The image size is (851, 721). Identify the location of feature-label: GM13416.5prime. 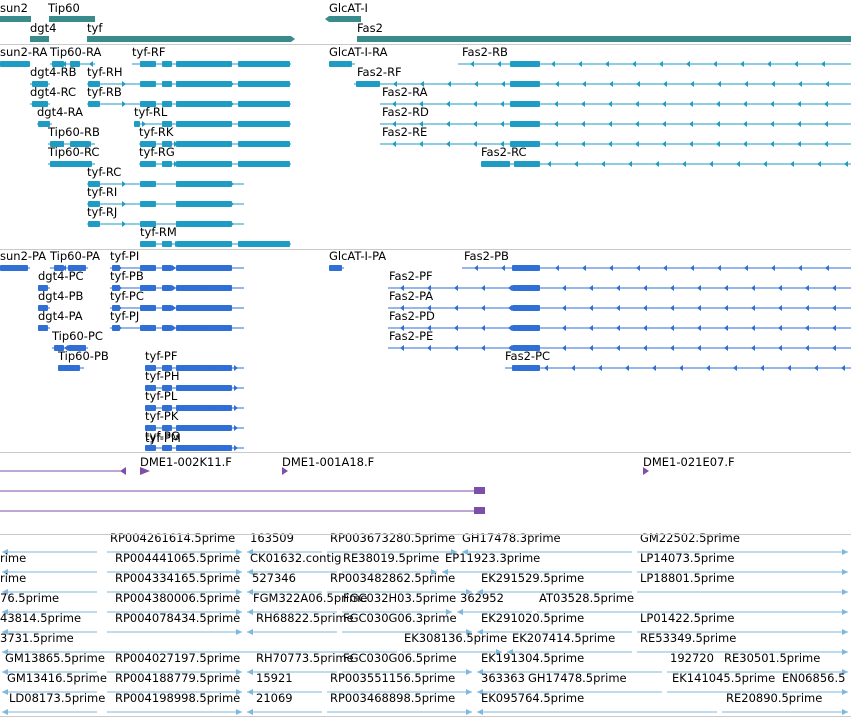
(57, 678).